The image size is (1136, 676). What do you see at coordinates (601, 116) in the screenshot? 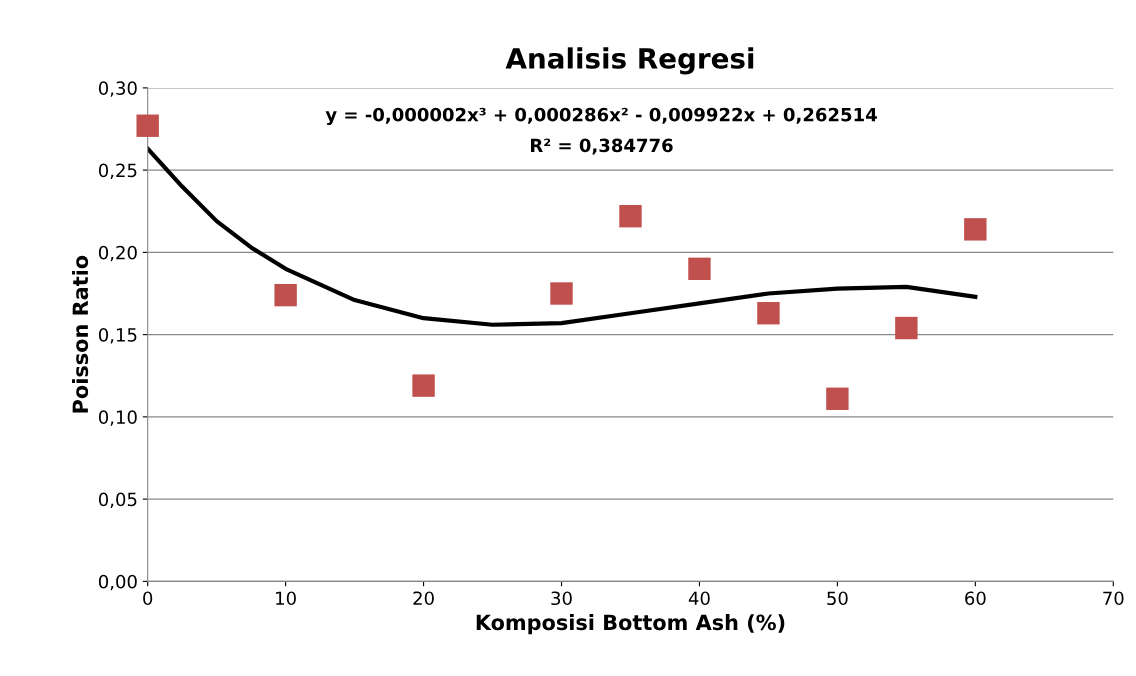
I see `annotation: y = -0,000002x³ + 0,000286x² - 0,009922x + 0,262514` at bounding box center [601, 116].